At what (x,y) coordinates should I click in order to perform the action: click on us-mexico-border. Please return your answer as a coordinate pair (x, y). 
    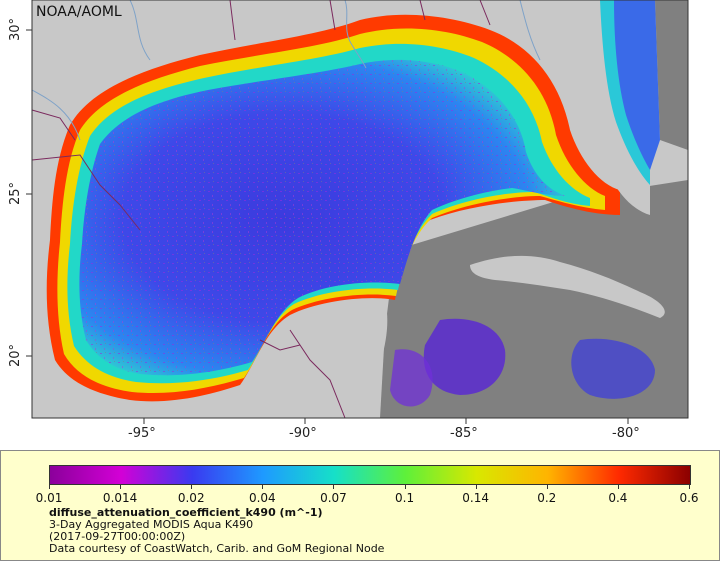
    Looking at the image, I should click on (53, 125).